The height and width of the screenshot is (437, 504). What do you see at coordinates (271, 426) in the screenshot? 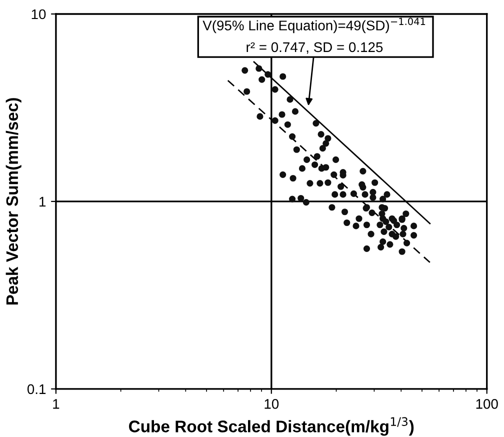
I see `x-axis-title: Cube Root Scaled Distance(m/kg$^{1/3}$)` at bounding box center [271, 426].